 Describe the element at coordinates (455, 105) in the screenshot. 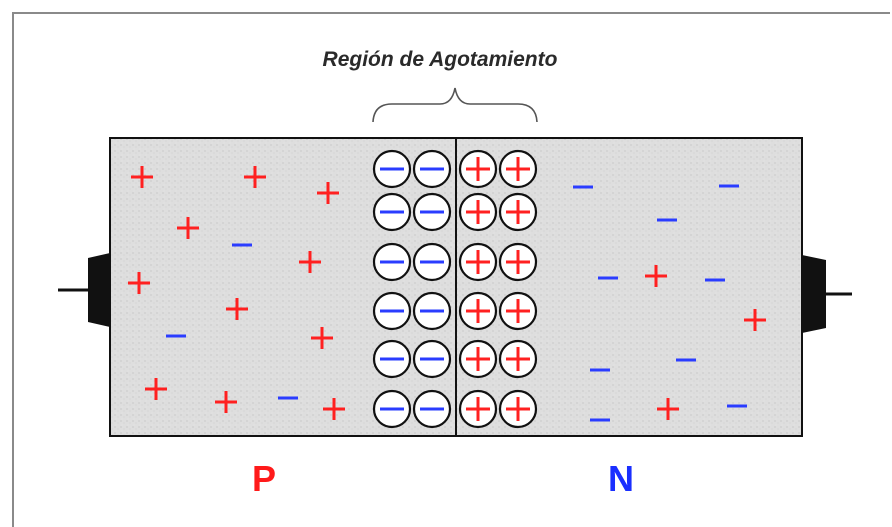

I see `depletion-brace` at that location.